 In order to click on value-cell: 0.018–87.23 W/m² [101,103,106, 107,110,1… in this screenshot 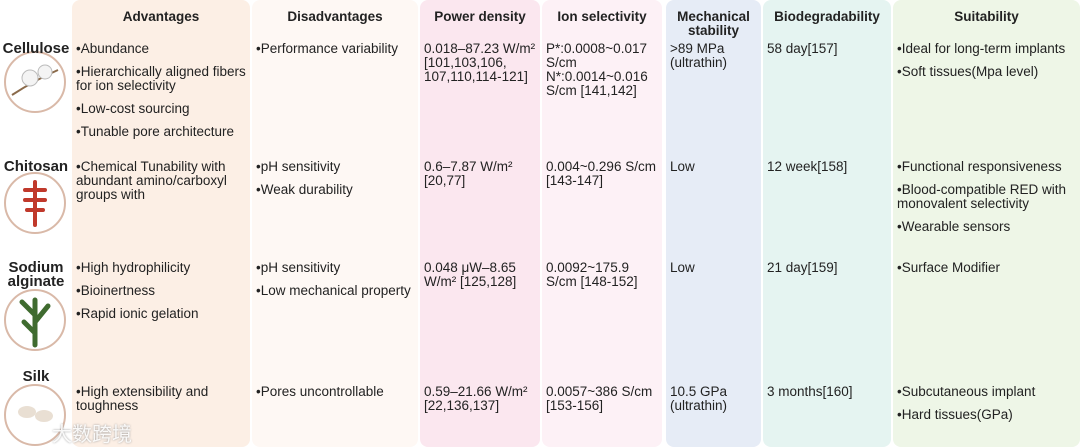, I will do `click(480, 62)`.